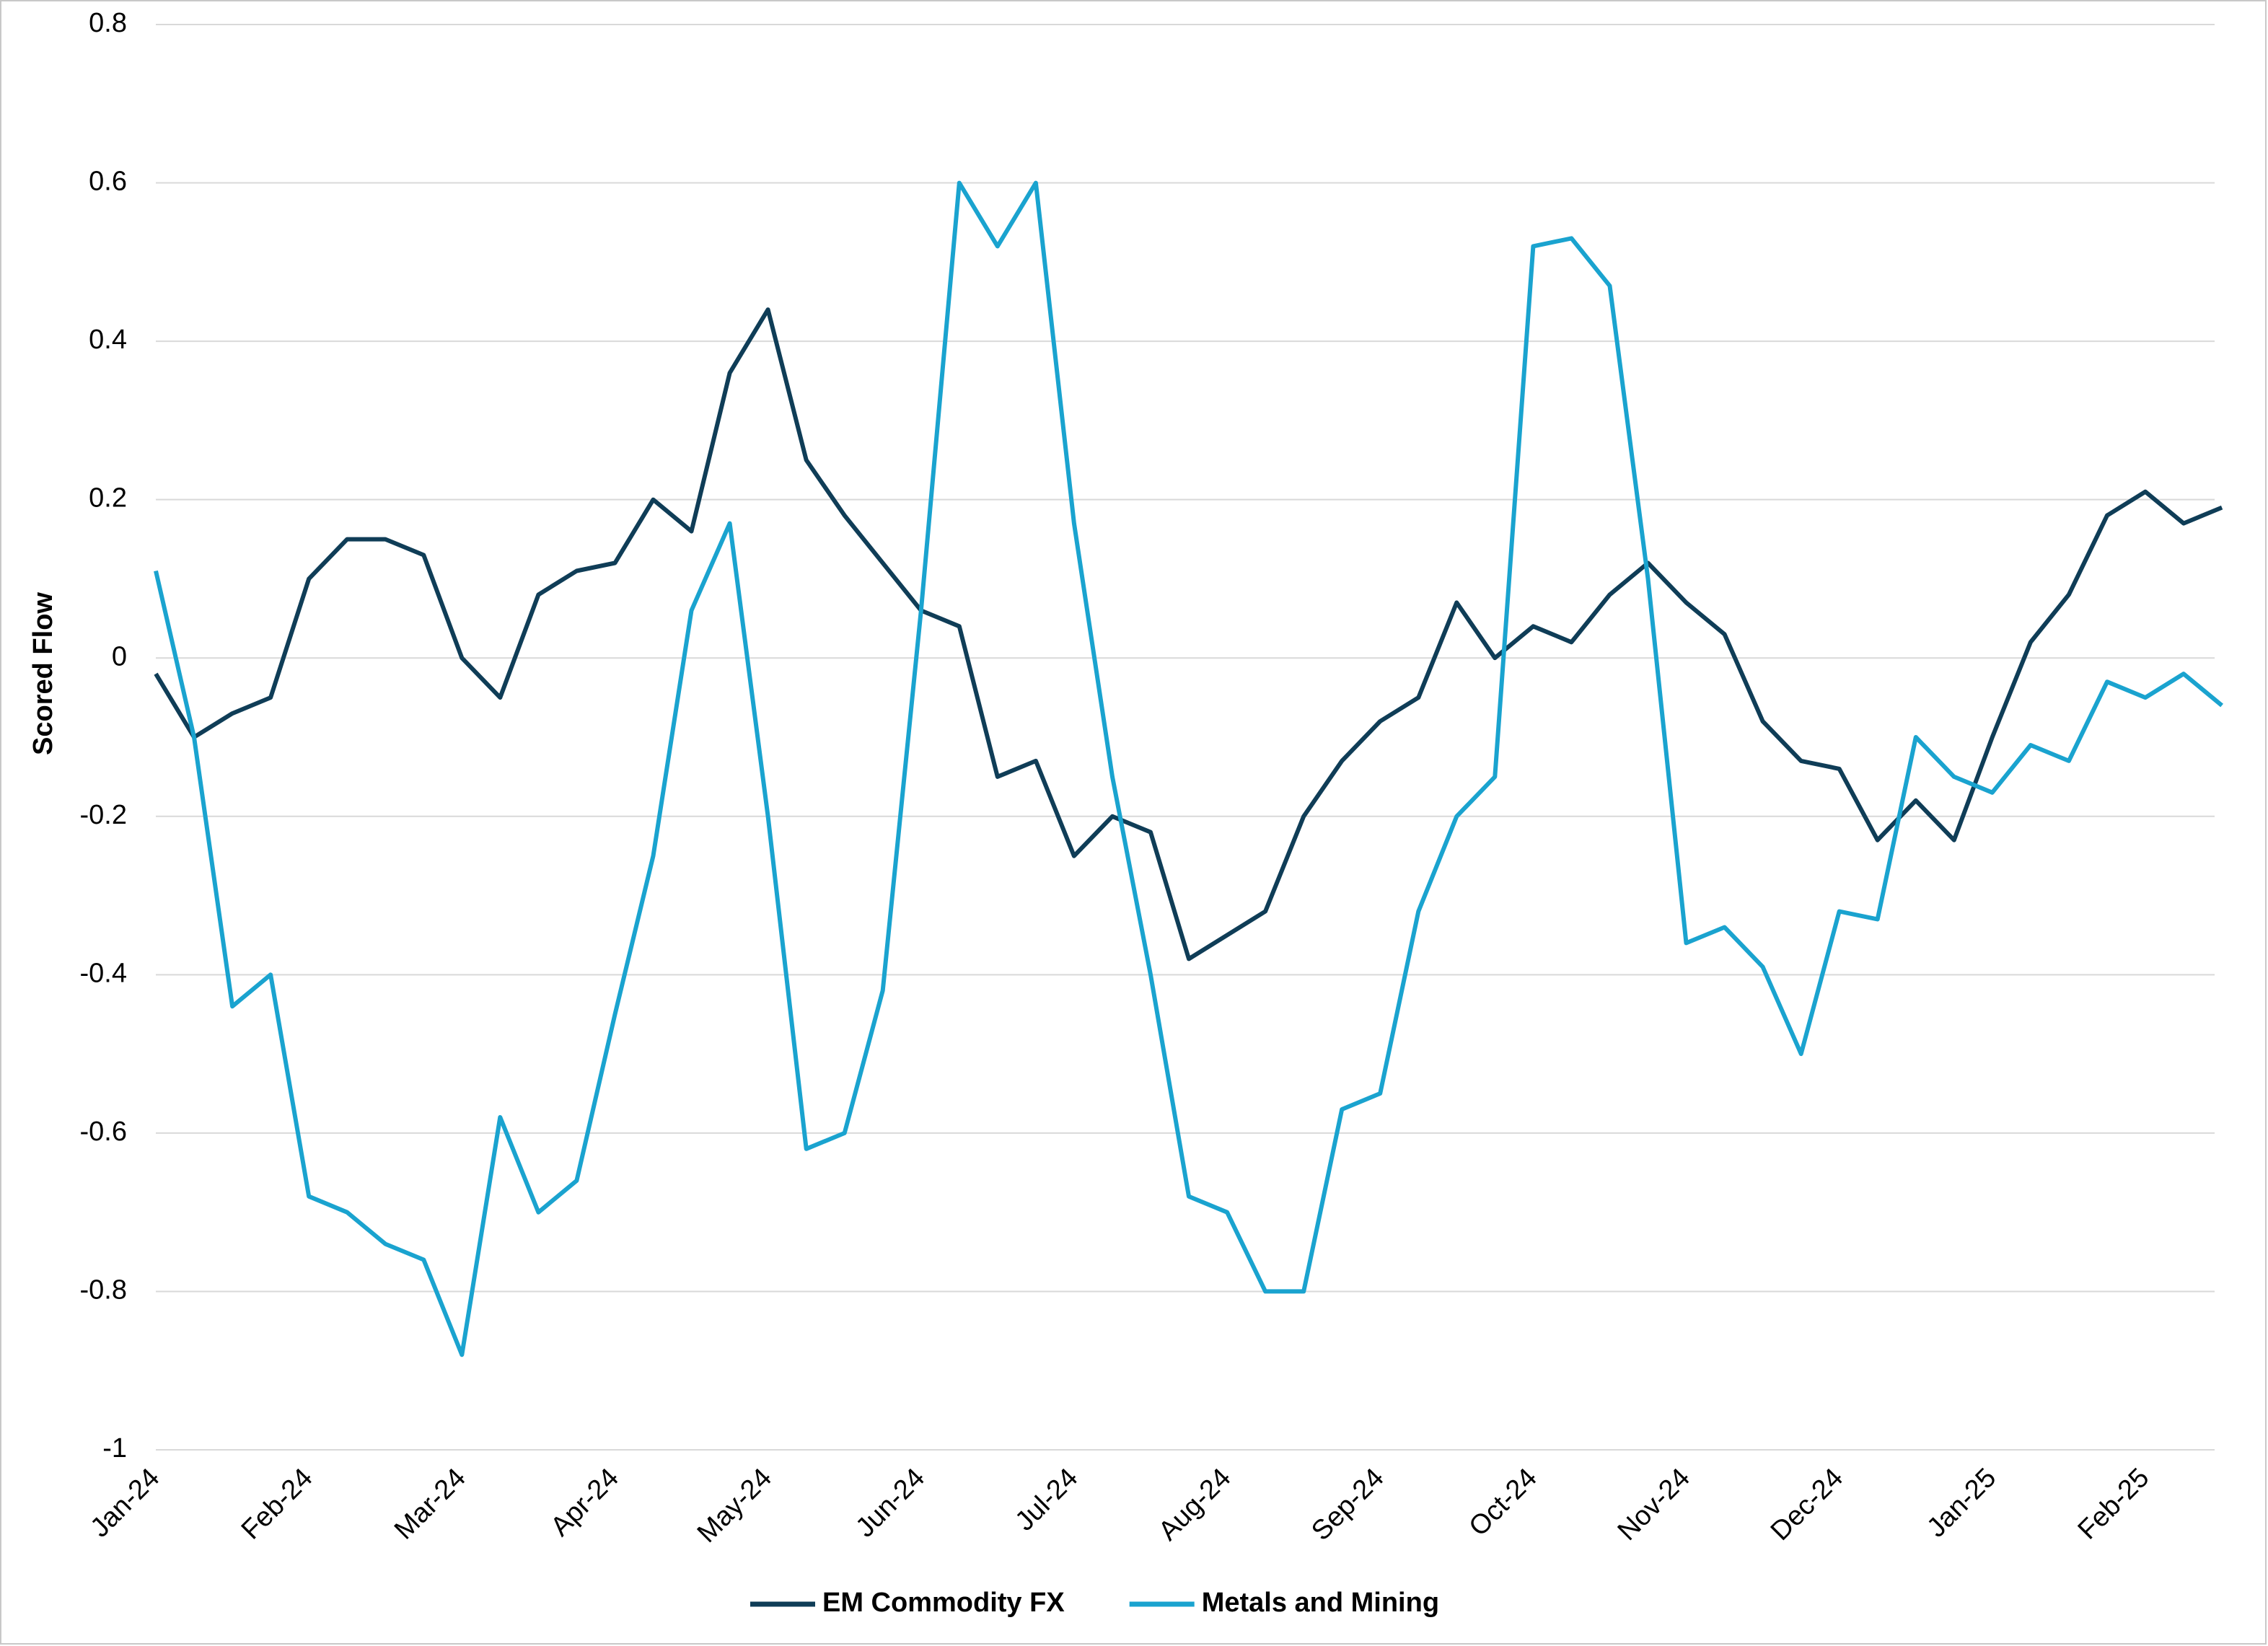 This screenshot has height=1646, width=2268. I want to click on y-tick-label: -0.6, so click(104, 1132).